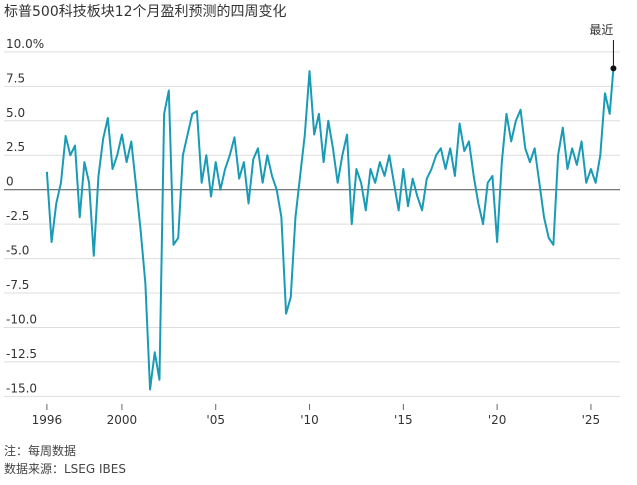  What do you see at coordinates (591, 420) in the screenshot?
I see `x-tick-label: '25` at bounding box center [591, 420].